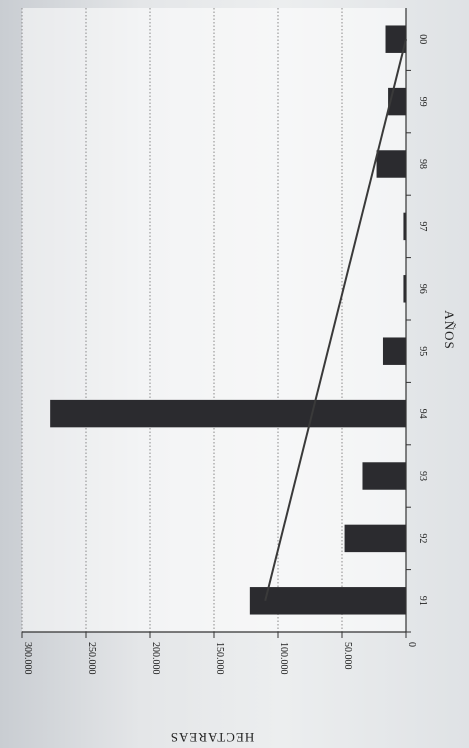  What do you see at coordinates (422, 414) in the screenshot?
I see `category-label-94: 94` at bounding box center [422, 414].